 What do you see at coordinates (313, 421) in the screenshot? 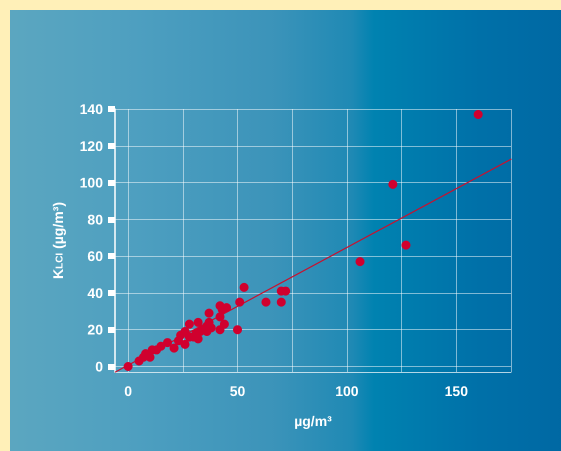
I see `x-axis-title: µg/m³` at bounding box center [313, 421].